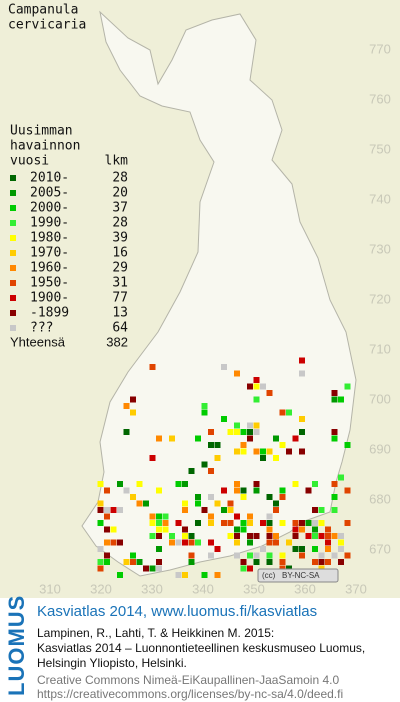  I want to click on y-tick-label: 710, so click(380, 348).